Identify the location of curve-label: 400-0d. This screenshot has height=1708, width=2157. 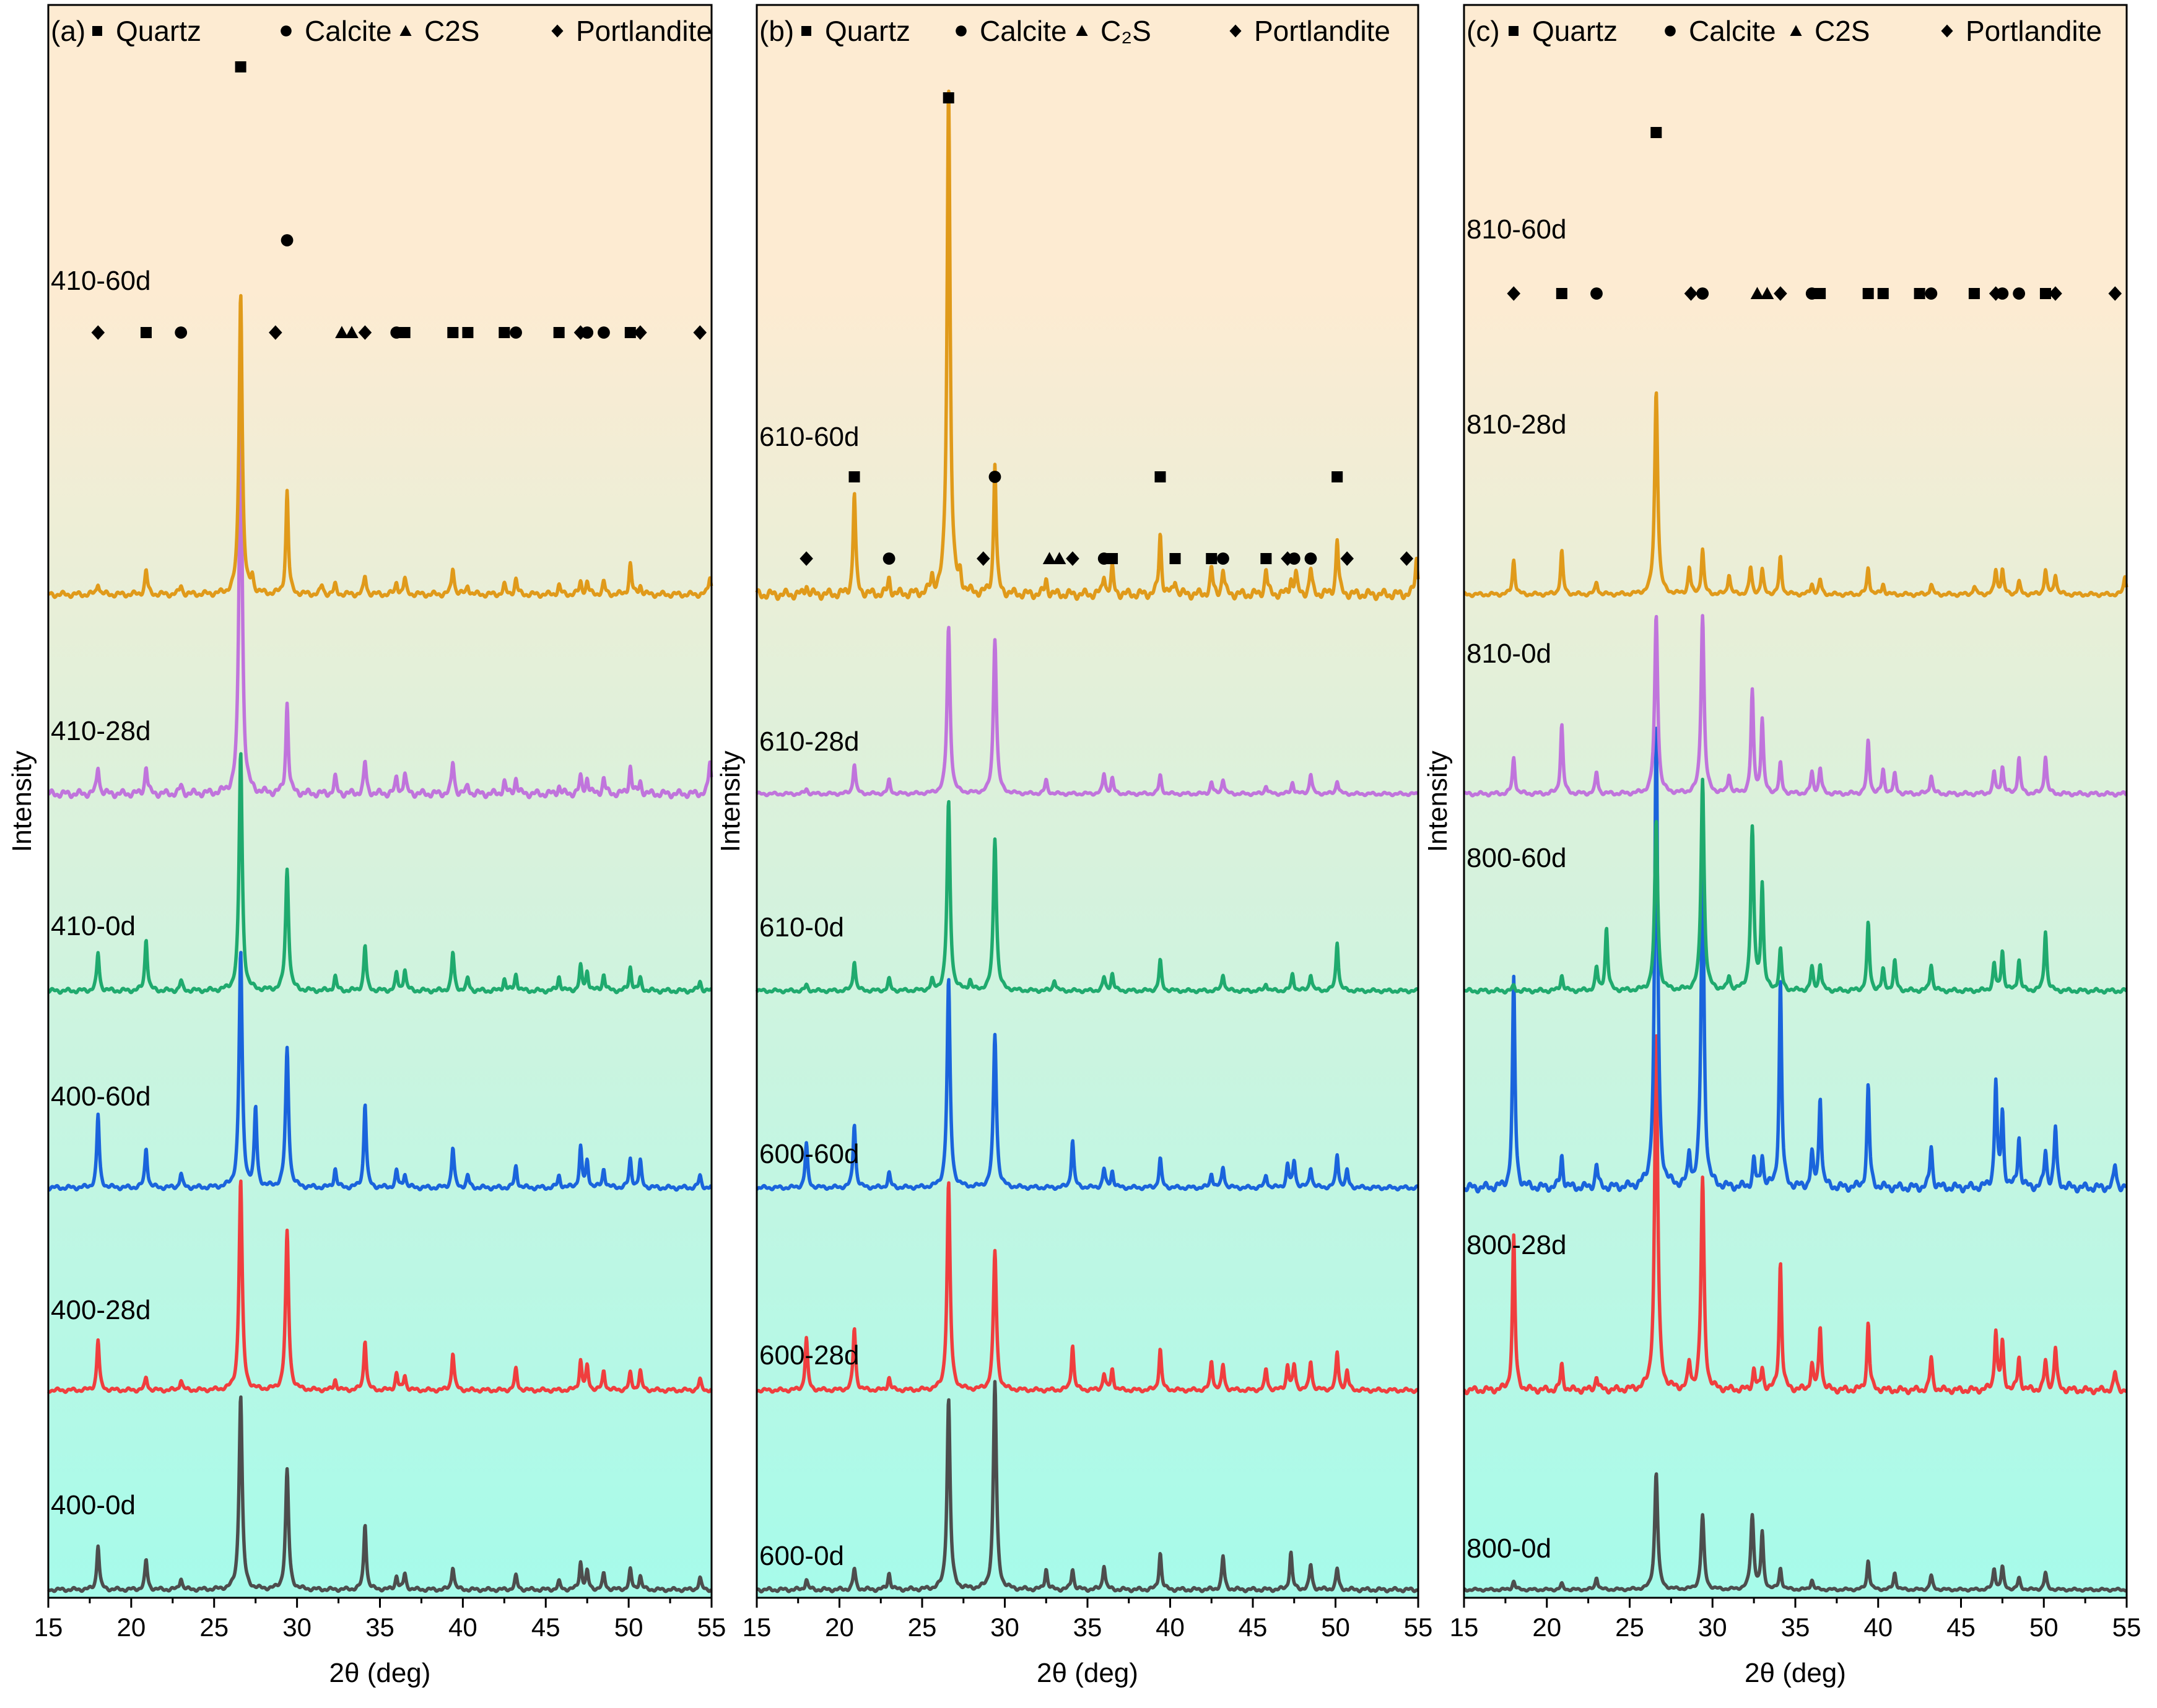
(93, 1505).